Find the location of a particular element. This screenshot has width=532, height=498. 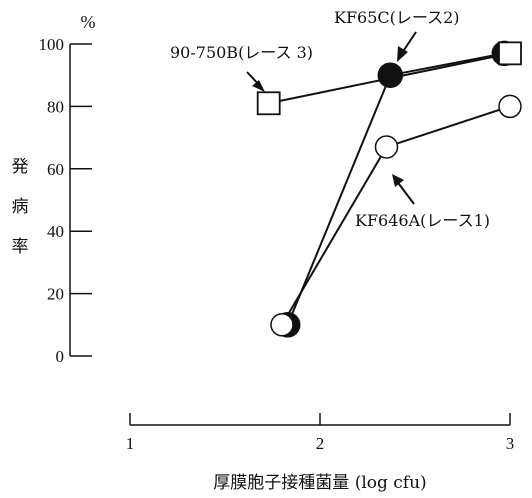

annotation-KF646A: KF646A(レース1) is located at coordinates (422, 202).